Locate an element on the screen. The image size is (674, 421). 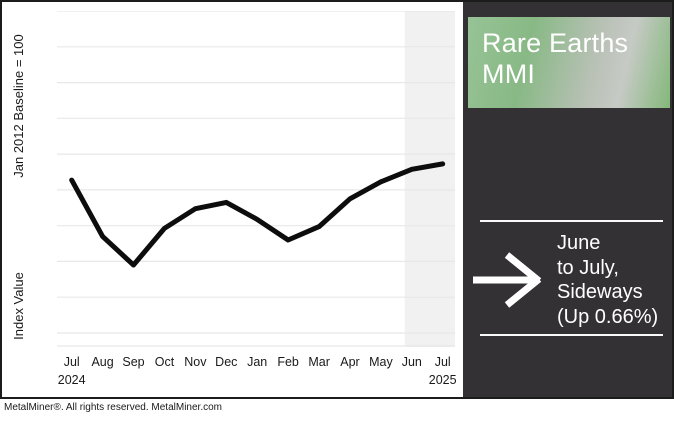
recent-months-highlight-band is located at coordinates (429, 179).